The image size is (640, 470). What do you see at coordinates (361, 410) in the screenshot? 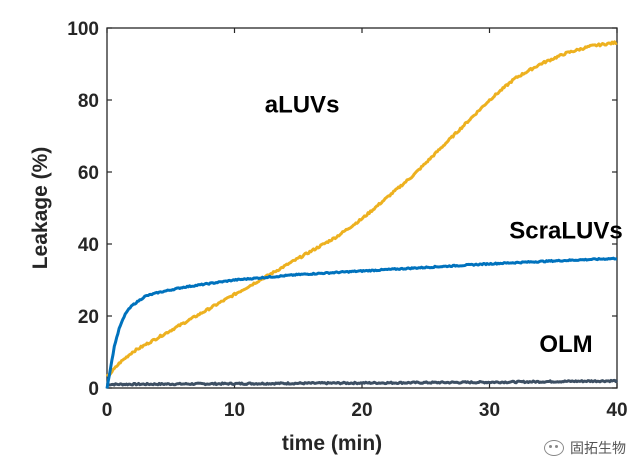
I see `x-tick-label: 20` at bounding box center [361, 410].